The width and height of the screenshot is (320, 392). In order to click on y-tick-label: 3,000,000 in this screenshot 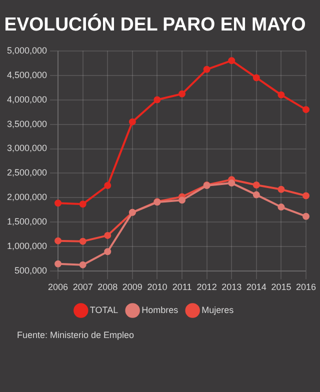, I will do `click(27, 148)`.